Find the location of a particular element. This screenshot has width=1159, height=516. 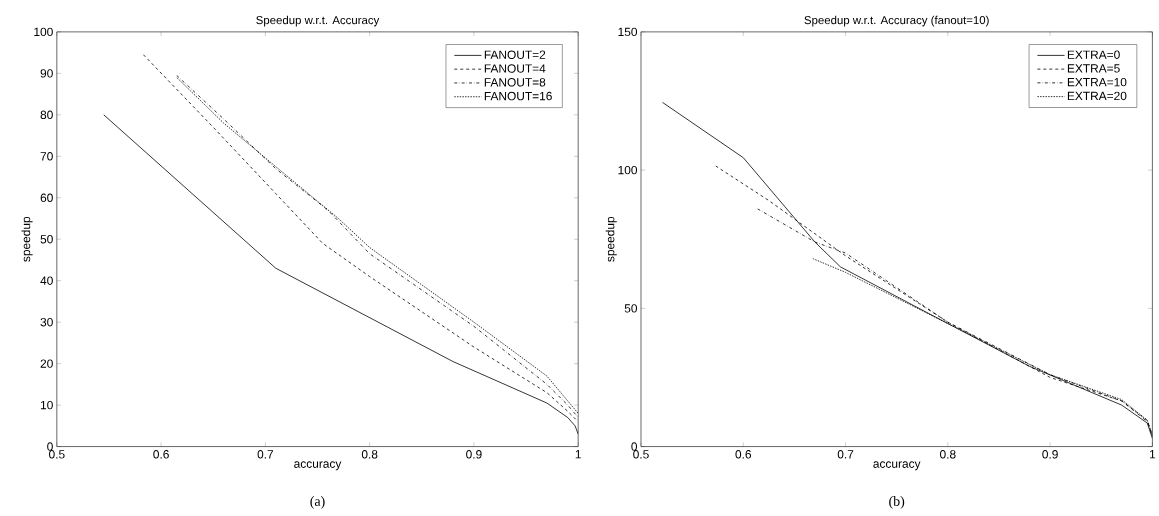

legend-label: EXTRA=5 is located at coordinates (1093, 68).